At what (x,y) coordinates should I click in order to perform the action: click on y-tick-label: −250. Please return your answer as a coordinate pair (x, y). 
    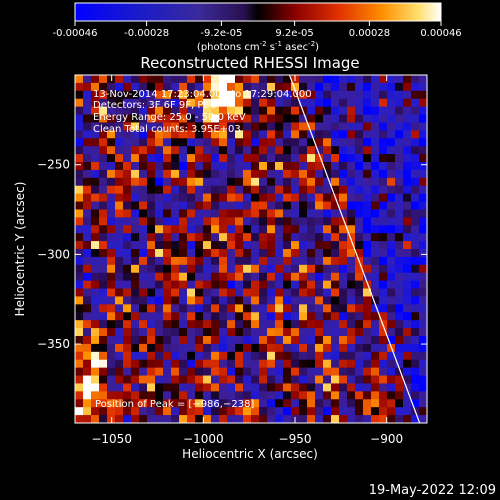
    Looking at the image, I should click on (53, 165).